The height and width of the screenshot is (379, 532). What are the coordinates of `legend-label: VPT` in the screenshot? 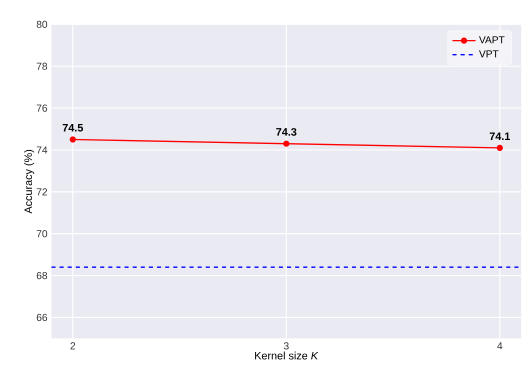 It's located at (488, 54).